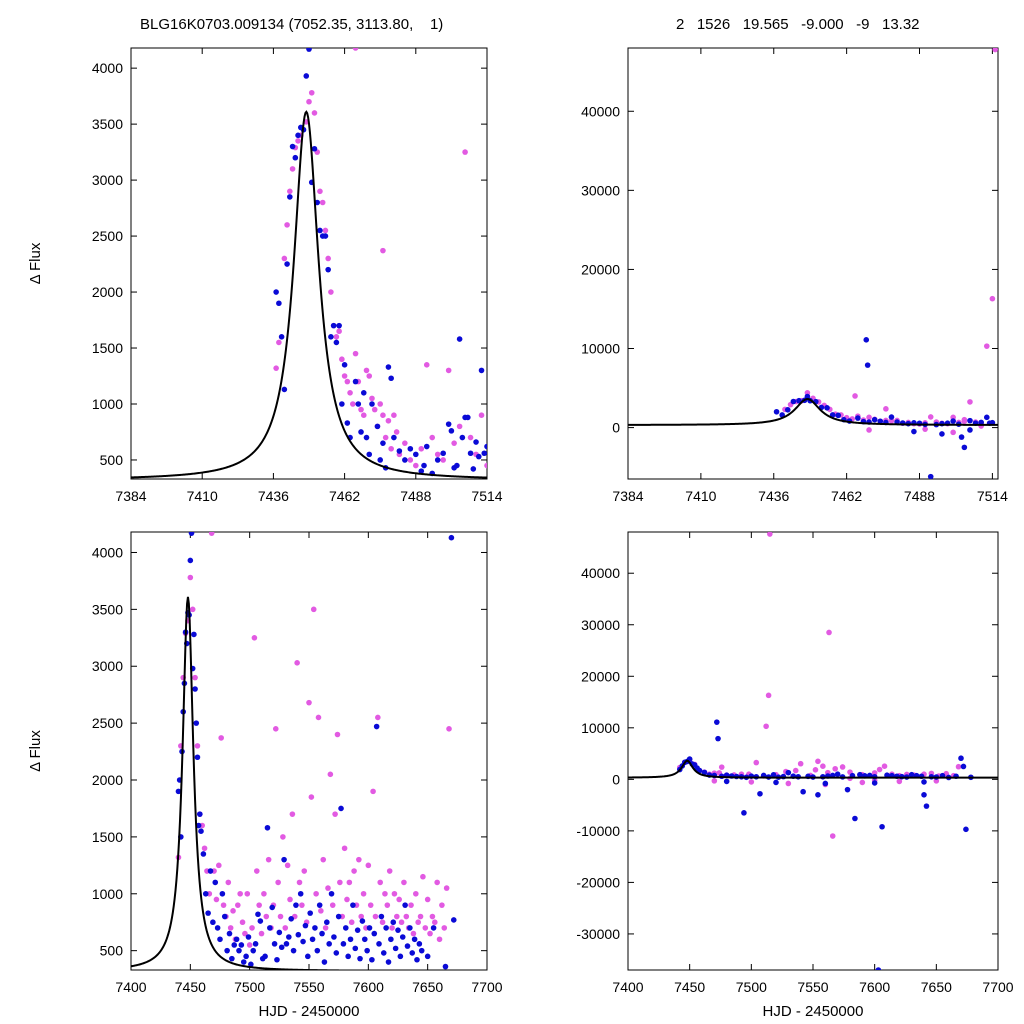  What do you see at coordinates (309, 751) in the screenshot?
I see `plot-area` at bounding box center [309, 751].